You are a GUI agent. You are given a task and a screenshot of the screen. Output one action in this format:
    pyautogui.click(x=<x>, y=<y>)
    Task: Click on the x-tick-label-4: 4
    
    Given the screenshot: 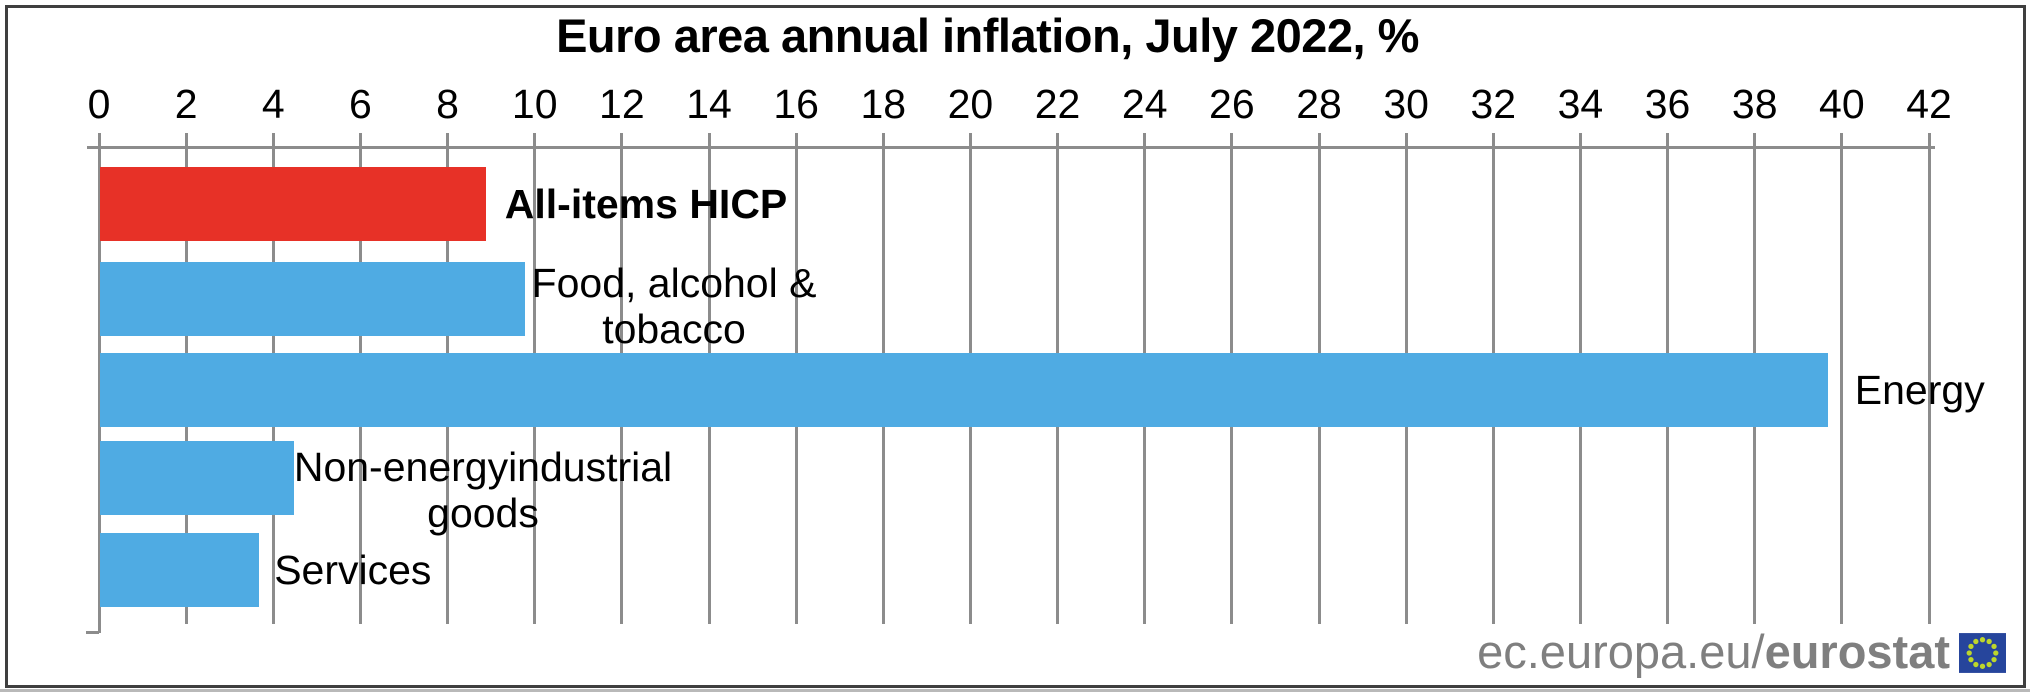 What is the action you would take?
    pyautogui.click(x=273, y=104)
    